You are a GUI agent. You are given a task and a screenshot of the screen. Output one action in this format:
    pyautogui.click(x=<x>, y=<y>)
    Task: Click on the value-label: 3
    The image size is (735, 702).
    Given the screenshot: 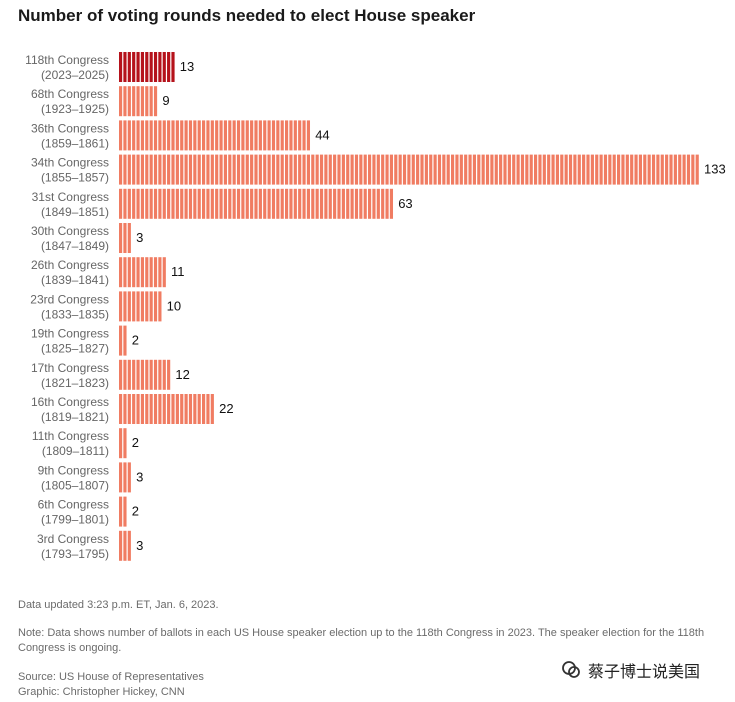 What is the action you would take?
    pyautogui.click(x=139, y=237)
    